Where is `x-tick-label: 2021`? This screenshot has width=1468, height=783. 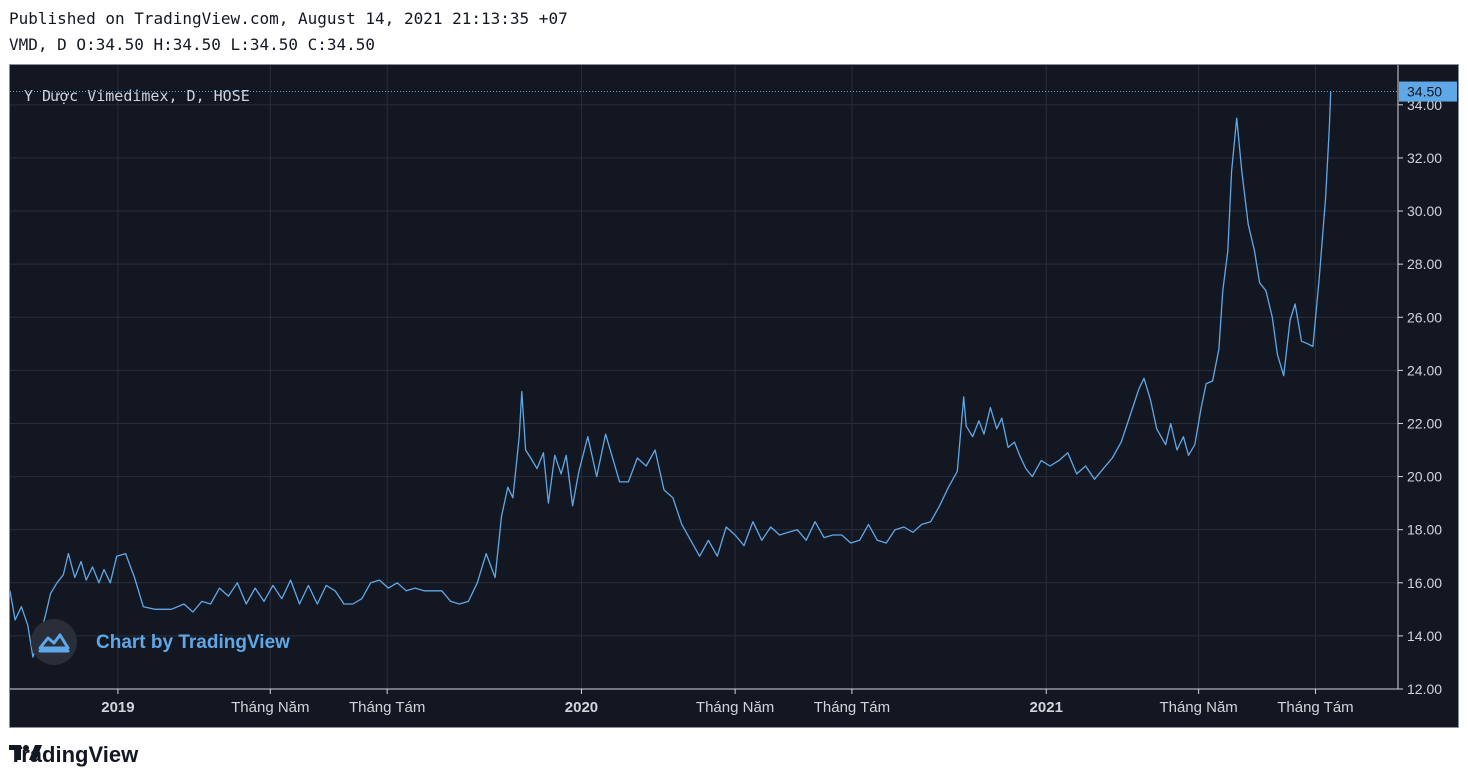 x-tick-label: 2021 is located at coordinates (1046, 707).